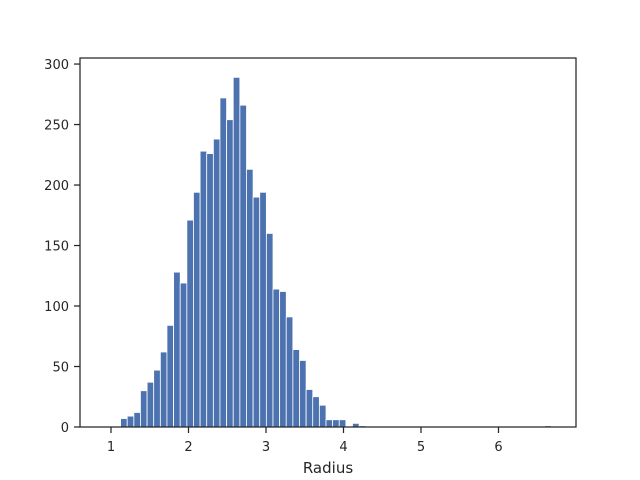  I want to click on x-tick-label: 6, so click(498, 447).